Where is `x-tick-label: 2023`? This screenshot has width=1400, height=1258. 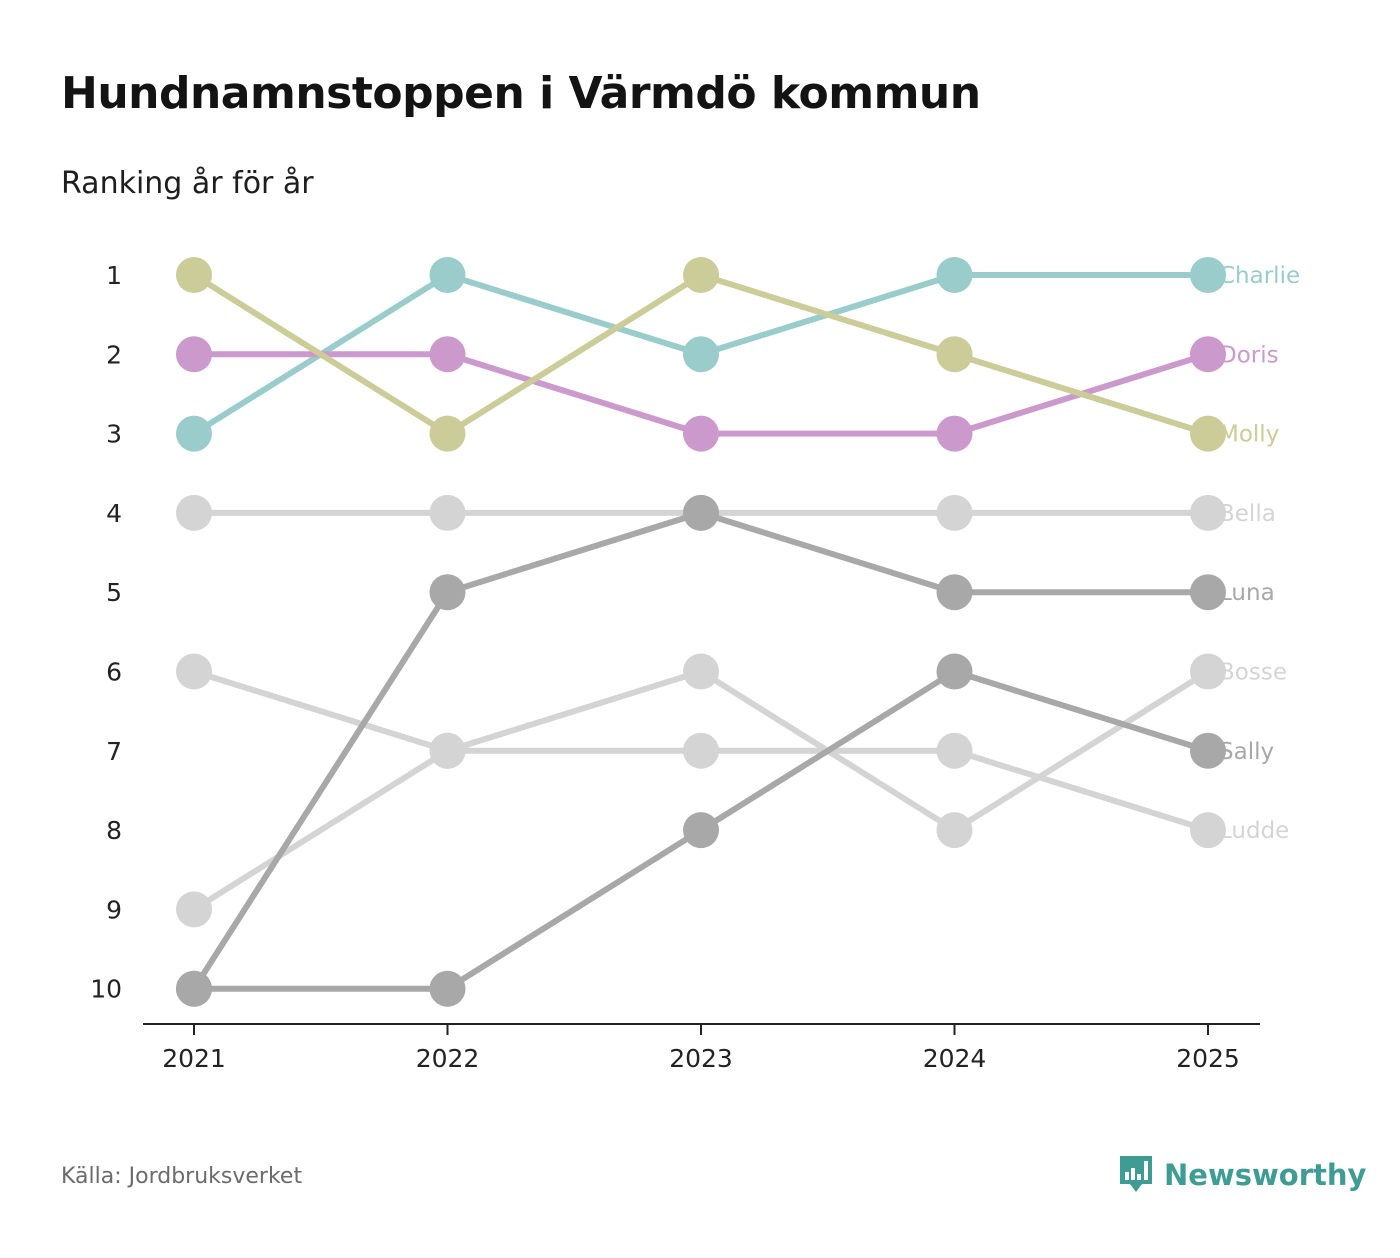 x-tick-label: 2023 is located at coordinates (701, 1058).